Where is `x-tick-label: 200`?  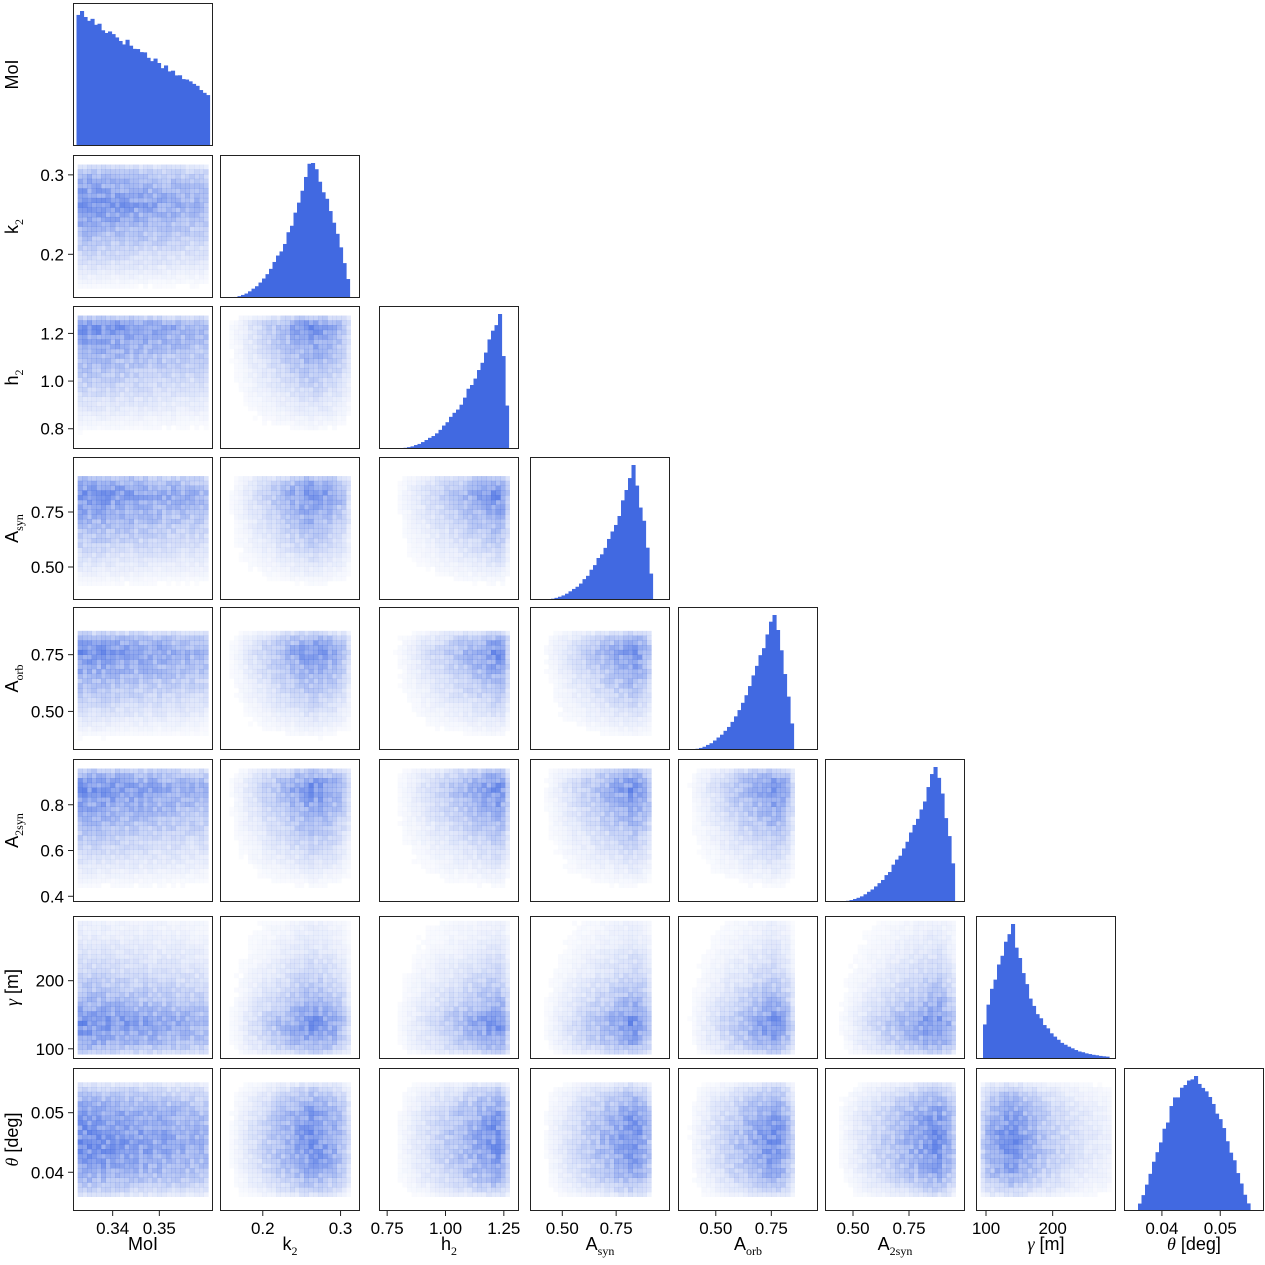
x-tick-label: 200 is located at coordinates (1052, 1228).